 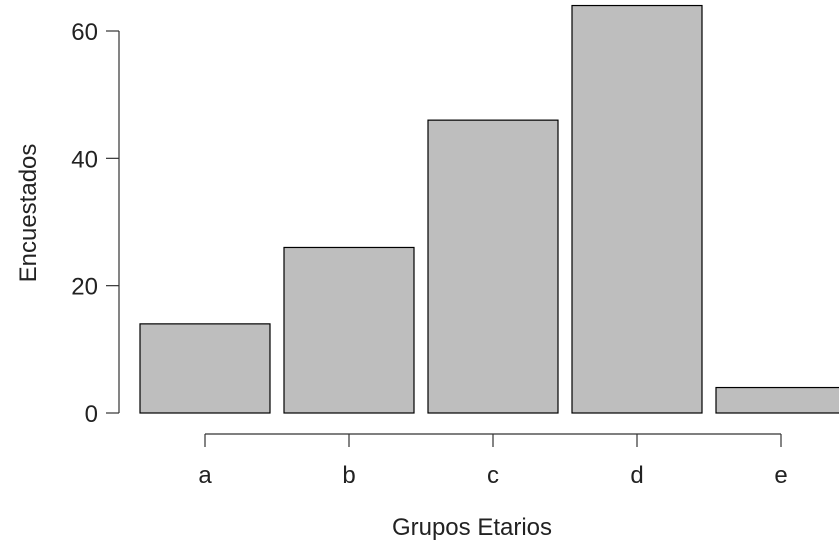 What do you see at coordinates (84, 159) in the screenshot?
I see `y-tick-label-40: 40` at bounding box center [84, 159].